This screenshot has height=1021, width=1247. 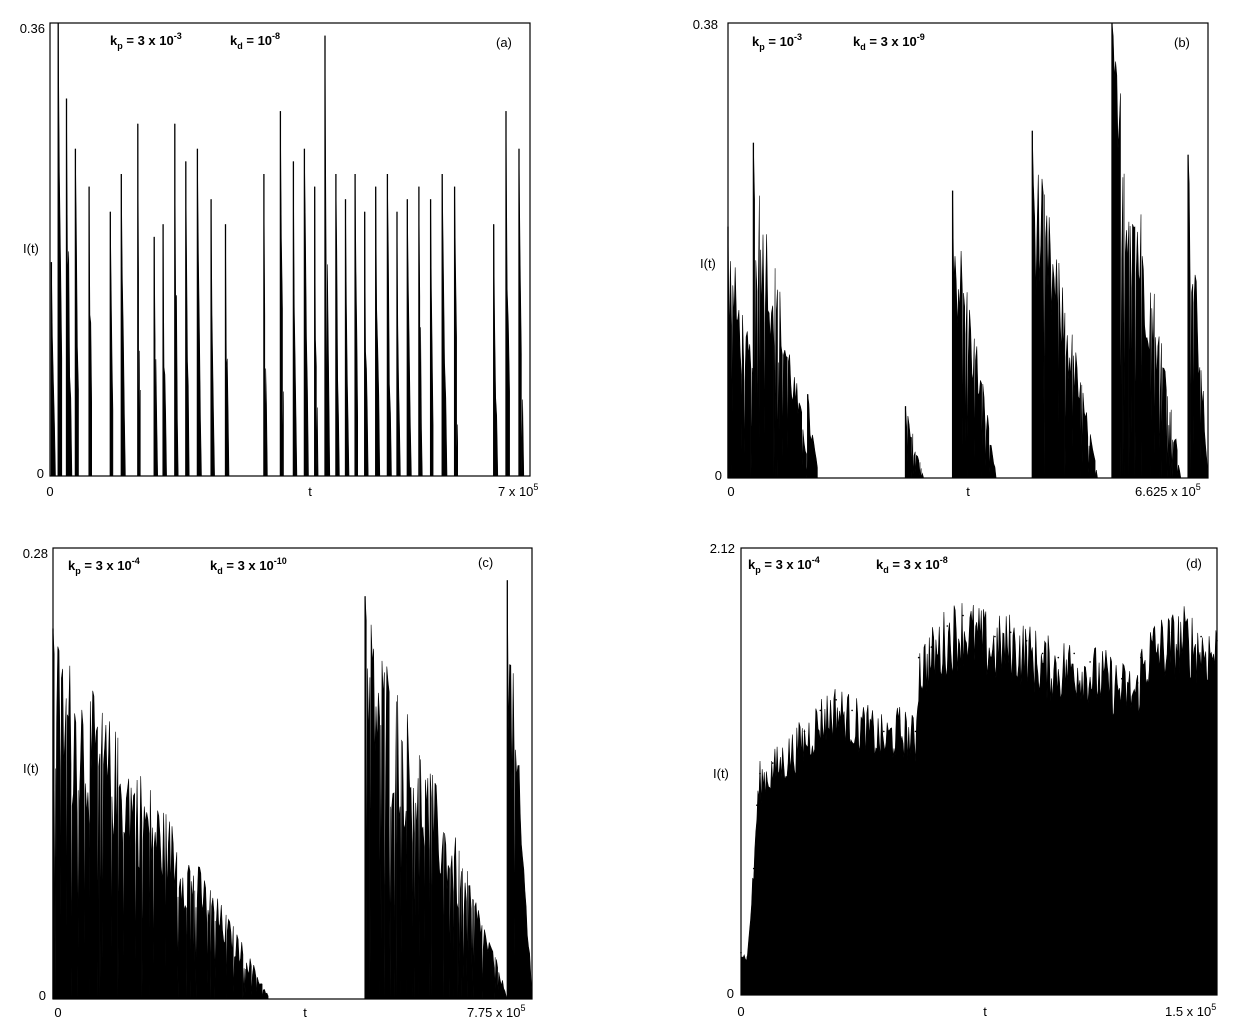 I want to click on panel-d-xtick-left: 0, so click(x=740, y=1011).